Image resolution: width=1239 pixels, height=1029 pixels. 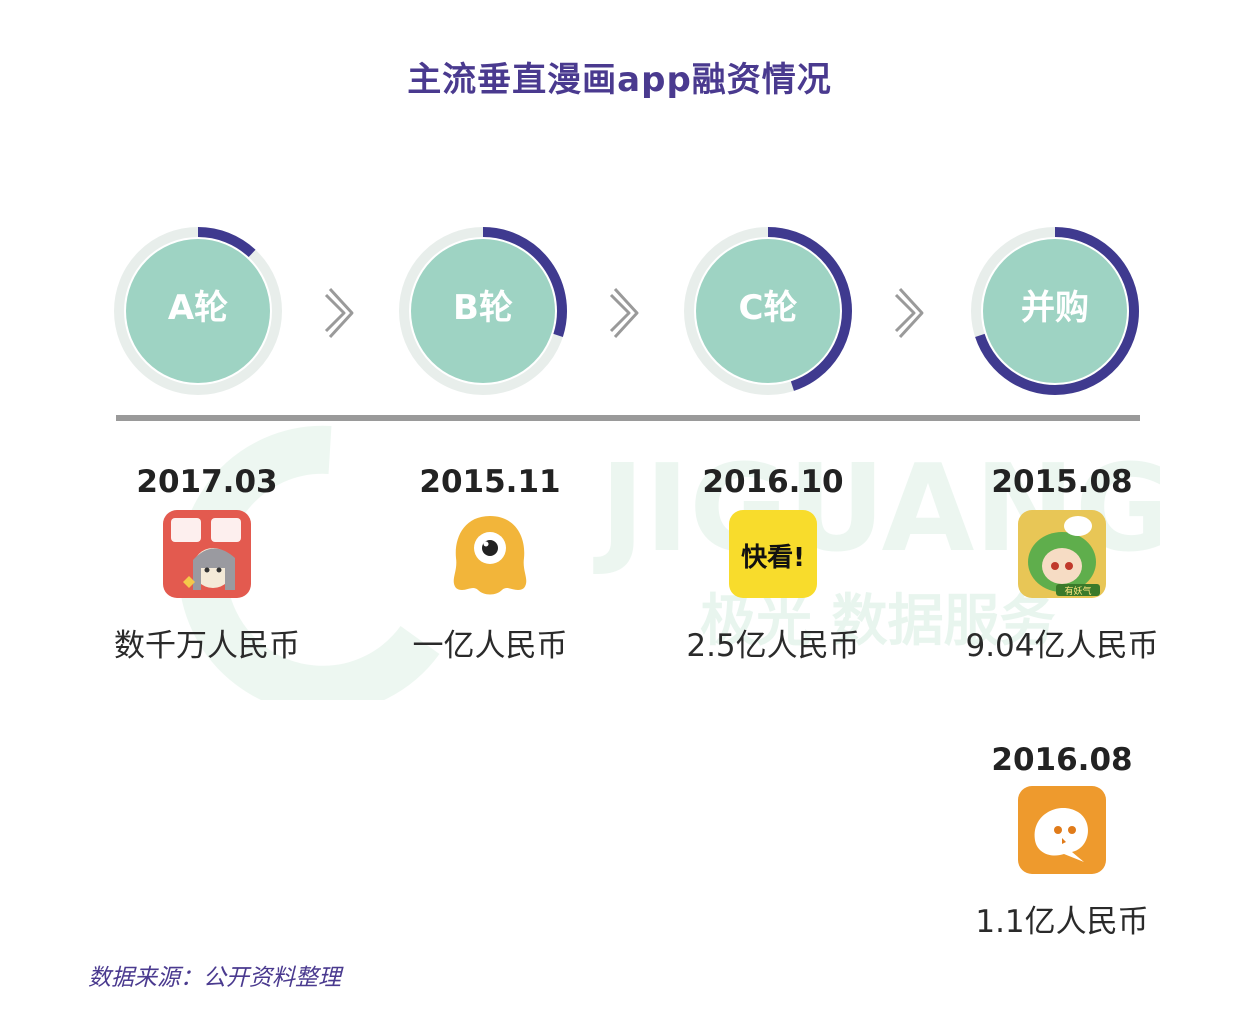 What do you see at coordinates (773, 482) in the screenshot?
I see `deal-date: 2016.10` at bounding box center [773, 482].